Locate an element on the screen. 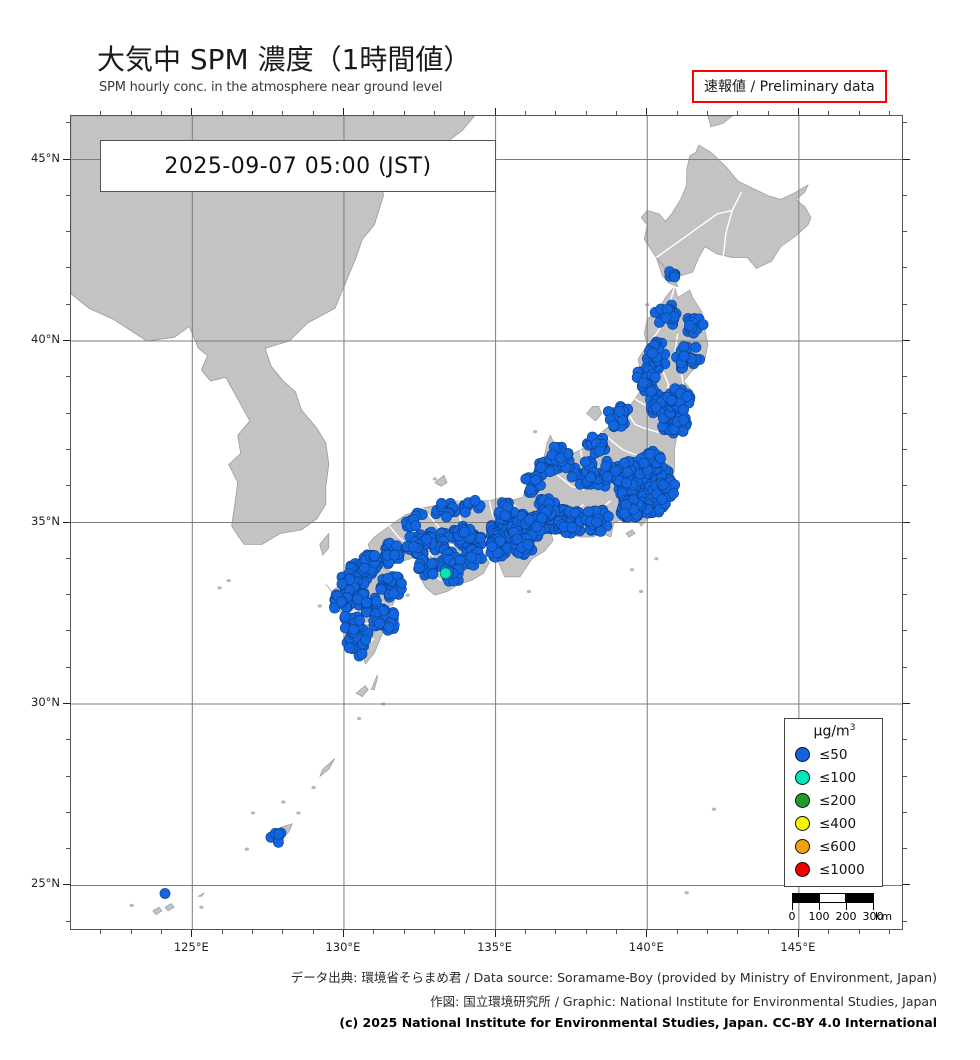 The width and height of the screenshot is (980, 1060). legend-item-label: ≤1000 is located at coordinates (842, 869).